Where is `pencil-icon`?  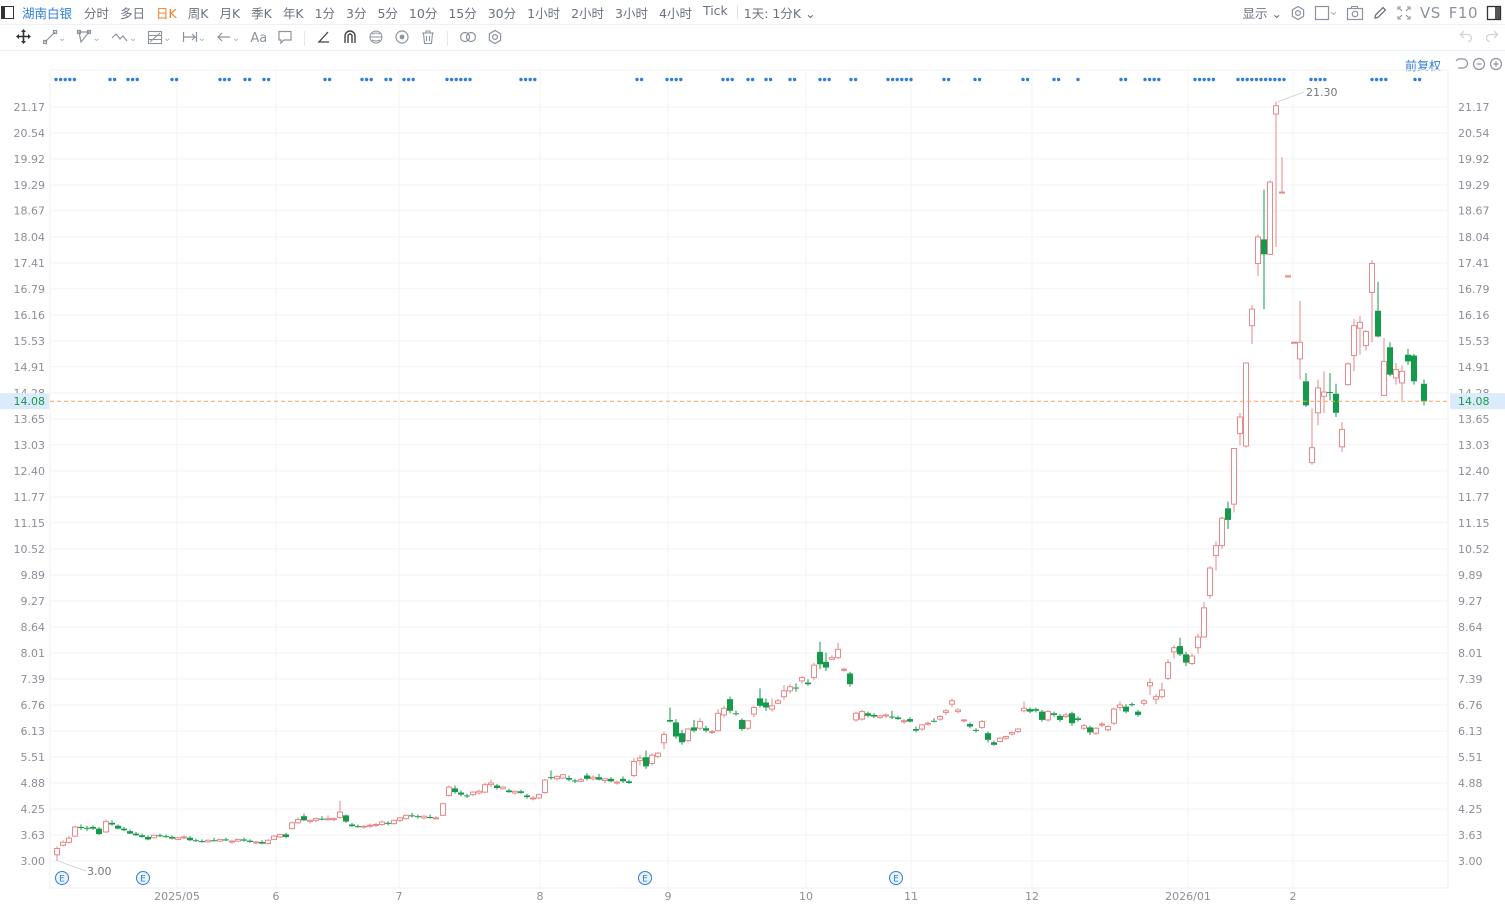 pencil-icon is located at coordinates (1380, 13).